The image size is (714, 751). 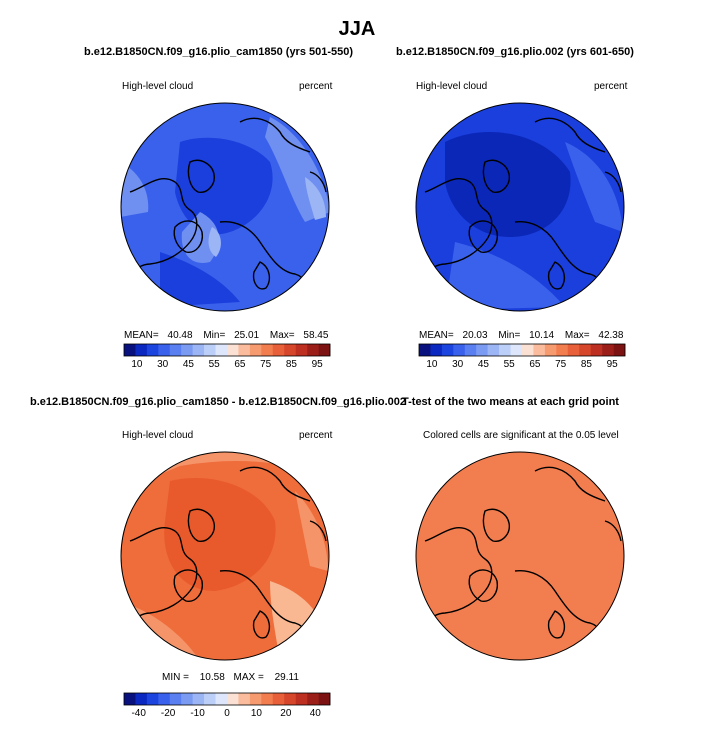 I want to click on panel4-polar-map, so click(x=520, y=556).